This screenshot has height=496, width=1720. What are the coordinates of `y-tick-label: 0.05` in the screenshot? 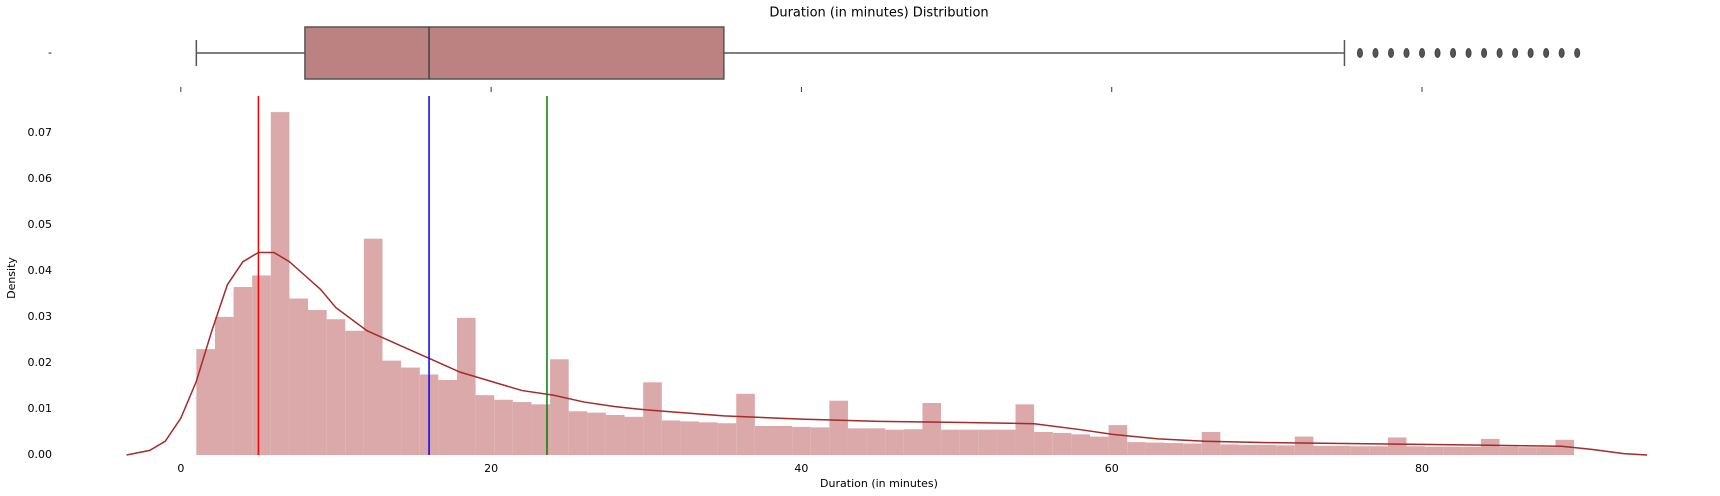 It's located at (40, 224).